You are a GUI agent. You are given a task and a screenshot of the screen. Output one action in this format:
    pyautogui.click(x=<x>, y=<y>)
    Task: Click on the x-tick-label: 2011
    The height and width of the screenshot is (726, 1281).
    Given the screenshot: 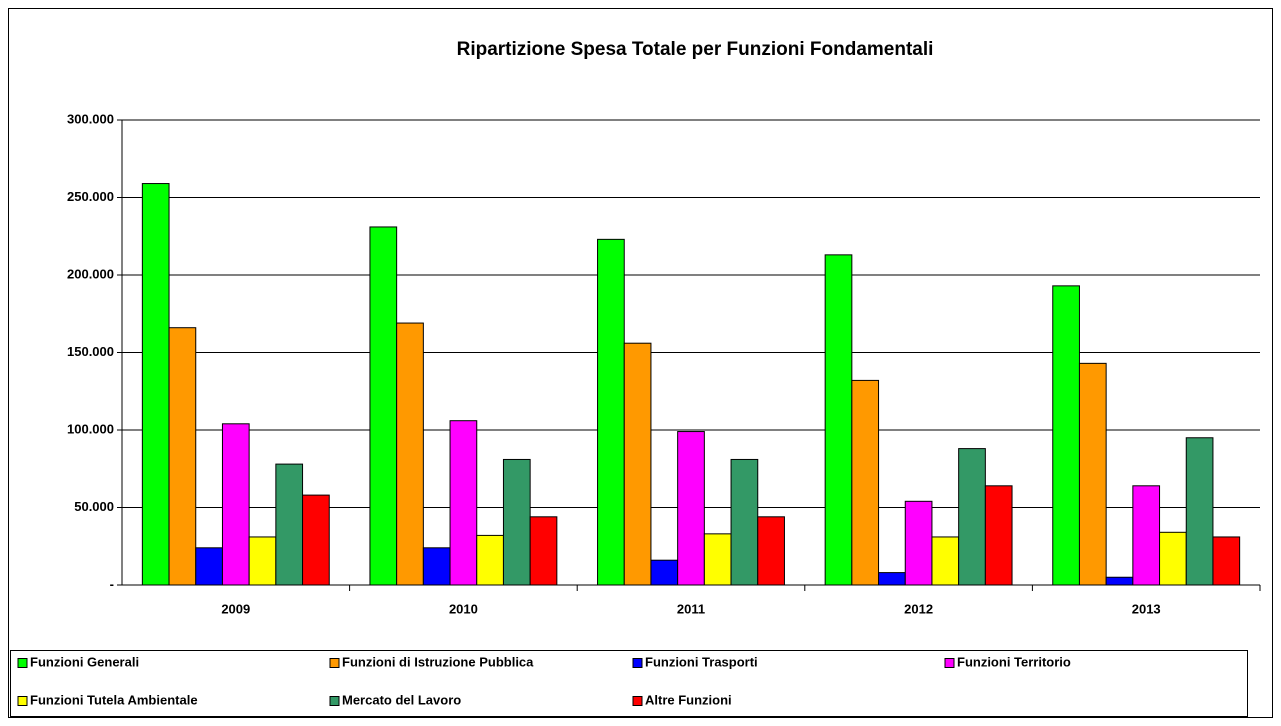 What is the action you would take?
    pyautogui.click(x=691, y=608)
    